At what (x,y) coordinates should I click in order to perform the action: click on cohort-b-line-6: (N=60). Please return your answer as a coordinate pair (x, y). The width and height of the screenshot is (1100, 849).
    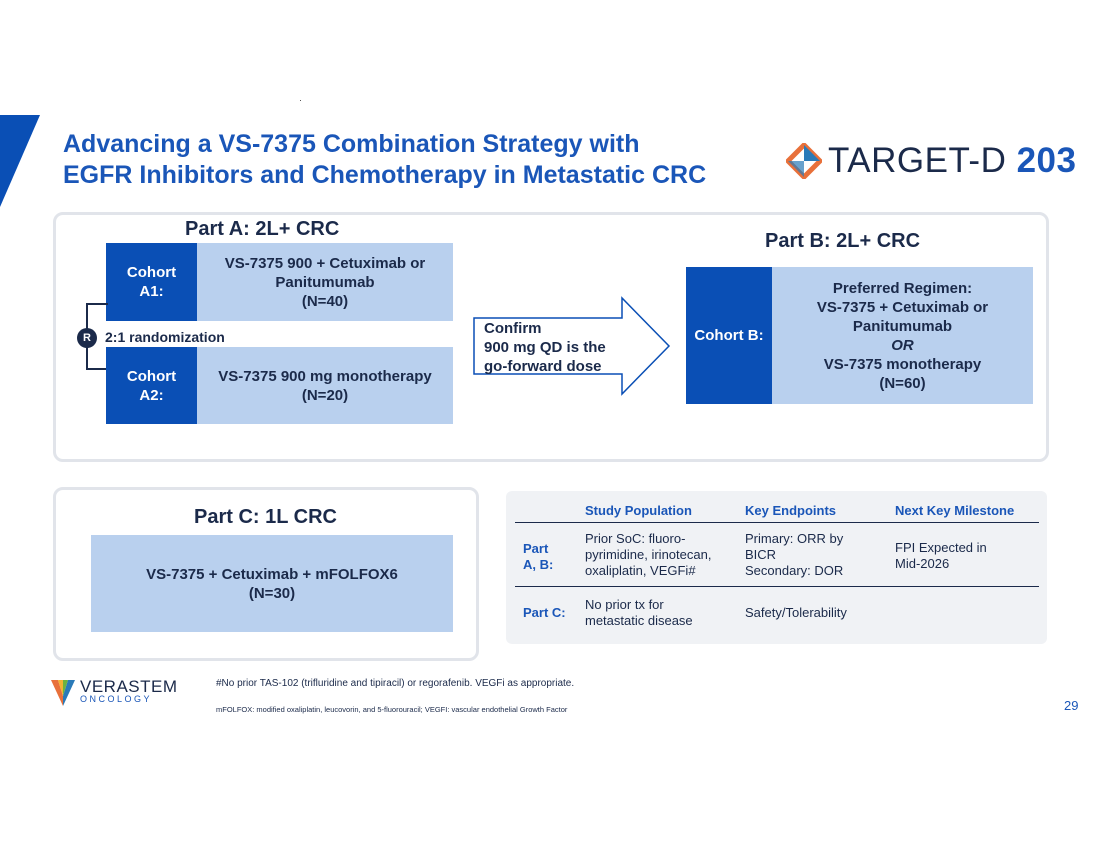
    Looking at the image, I should click on (902, 383).